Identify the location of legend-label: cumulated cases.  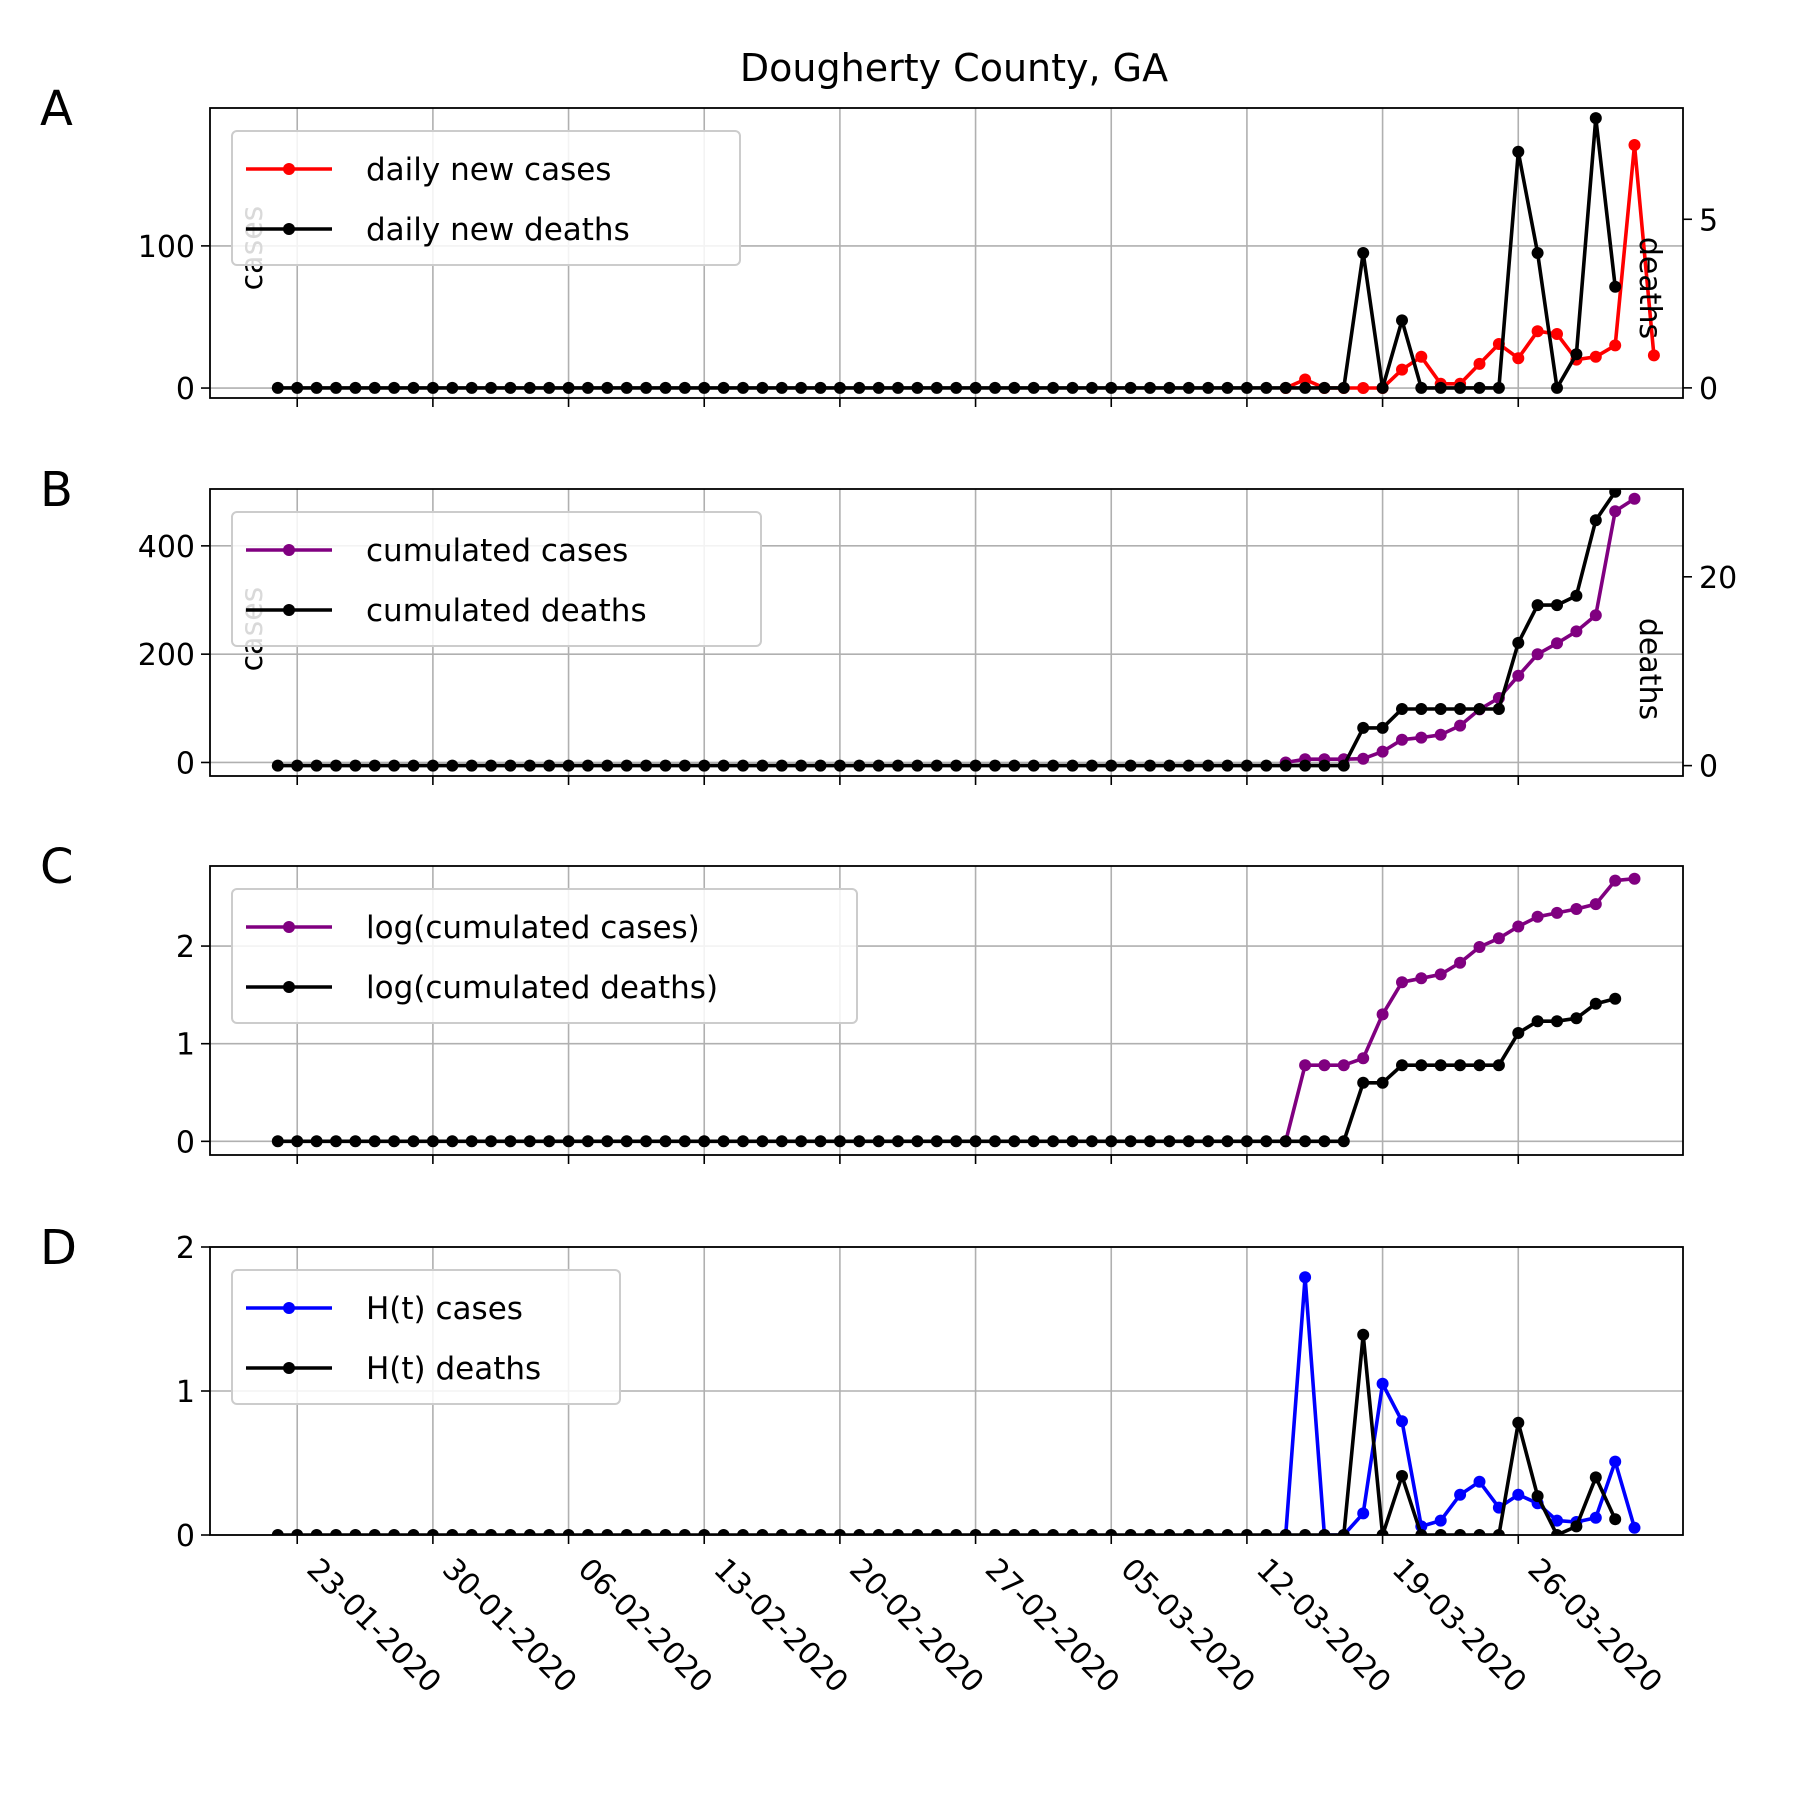
(497, 551).